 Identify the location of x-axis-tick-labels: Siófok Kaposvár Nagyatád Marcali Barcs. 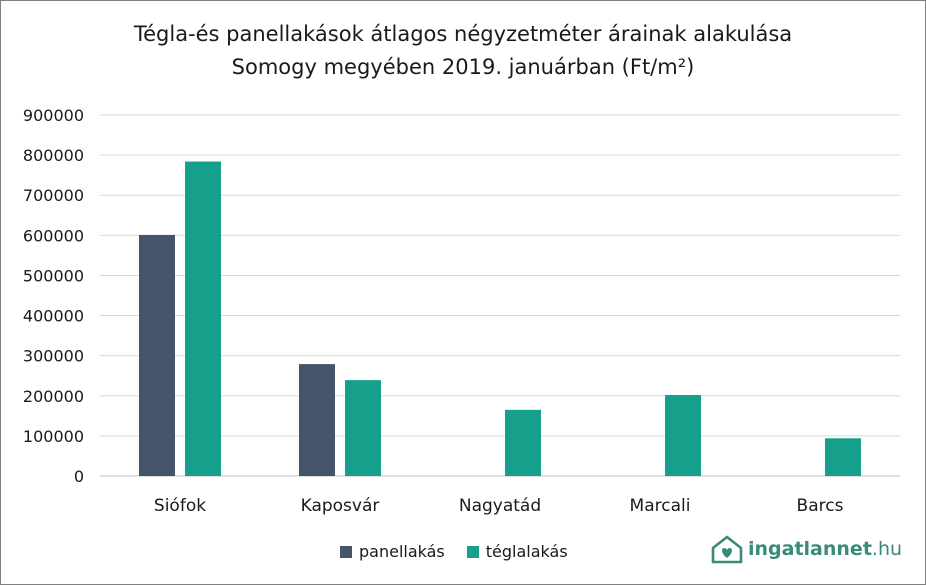
(499, 506).